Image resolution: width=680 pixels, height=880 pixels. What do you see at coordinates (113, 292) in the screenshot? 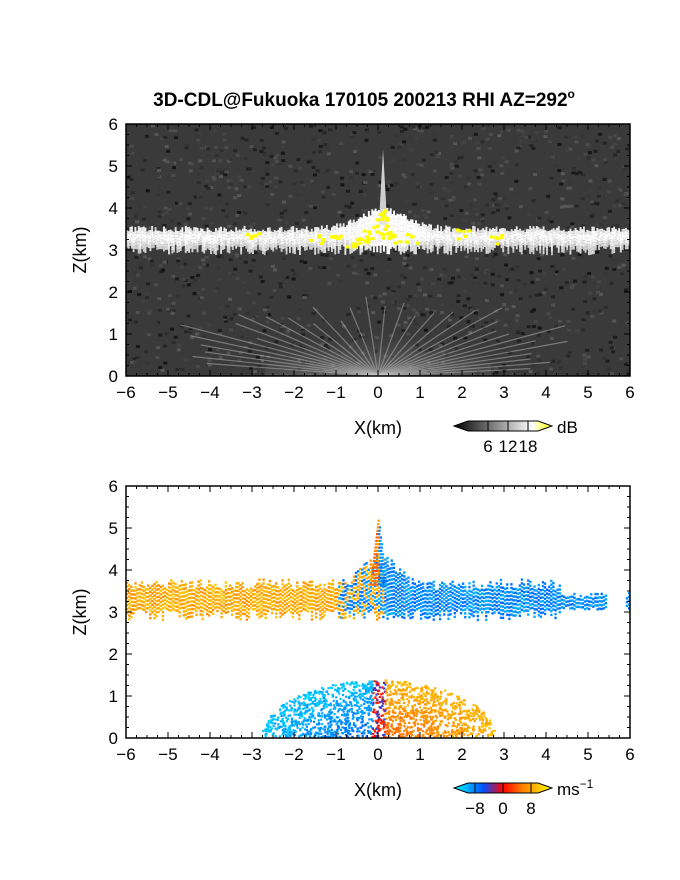
I see `backscatter-ytick-label: 2` at bounding box center [113, 292].